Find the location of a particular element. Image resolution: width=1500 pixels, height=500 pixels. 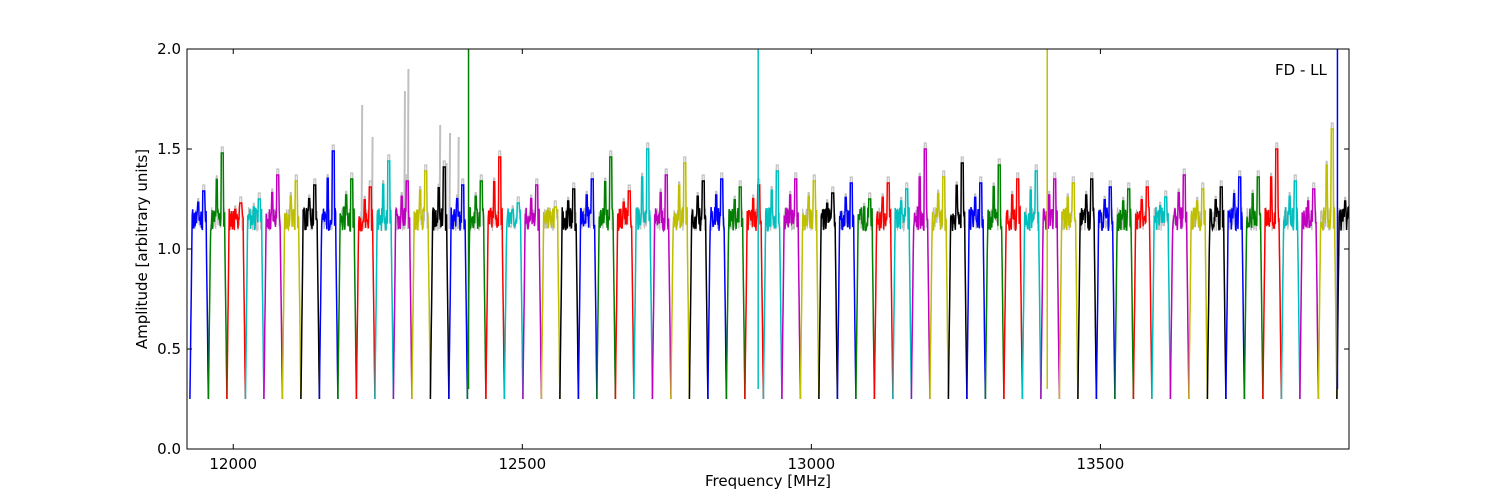

x-tick-label: 13000 is located at coordinates (811, 464).